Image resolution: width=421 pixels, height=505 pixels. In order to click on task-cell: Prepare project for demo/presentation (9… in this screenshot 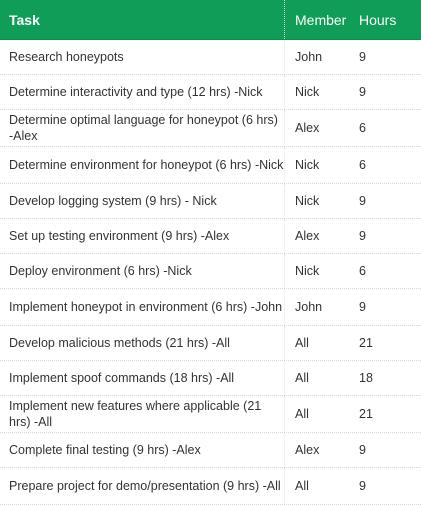, I will do `click(142, 486)`.